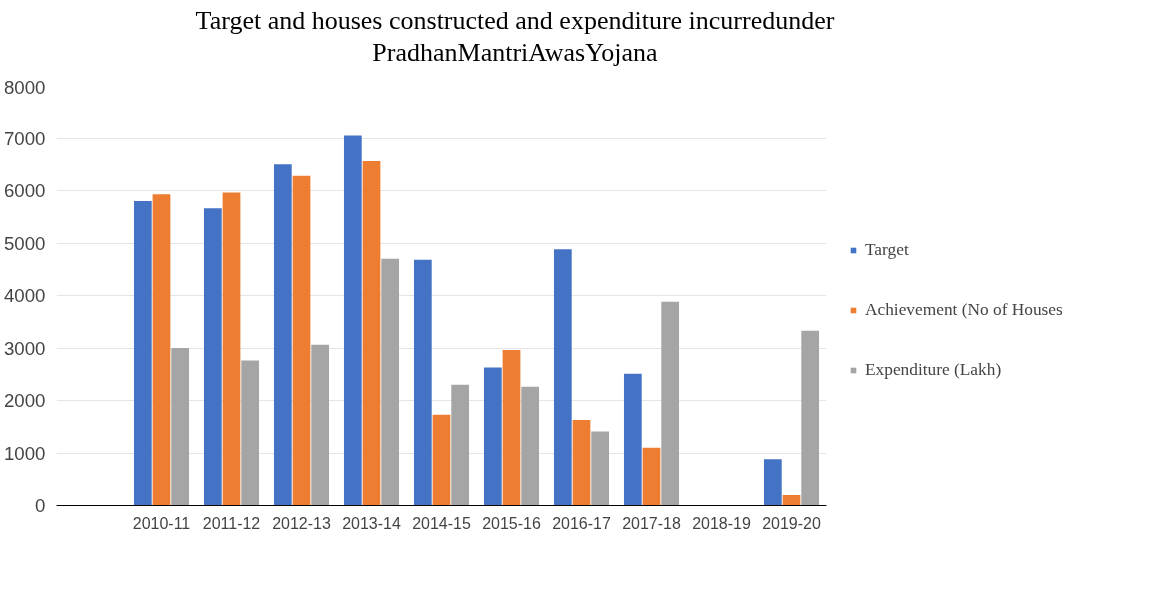 The width and height of the screenshot is (1175, 602). What do you see at coordinates (791, 523) in the screenshot?
I see `x-tick-label: 2019-20` at bounding box center [791, 523].